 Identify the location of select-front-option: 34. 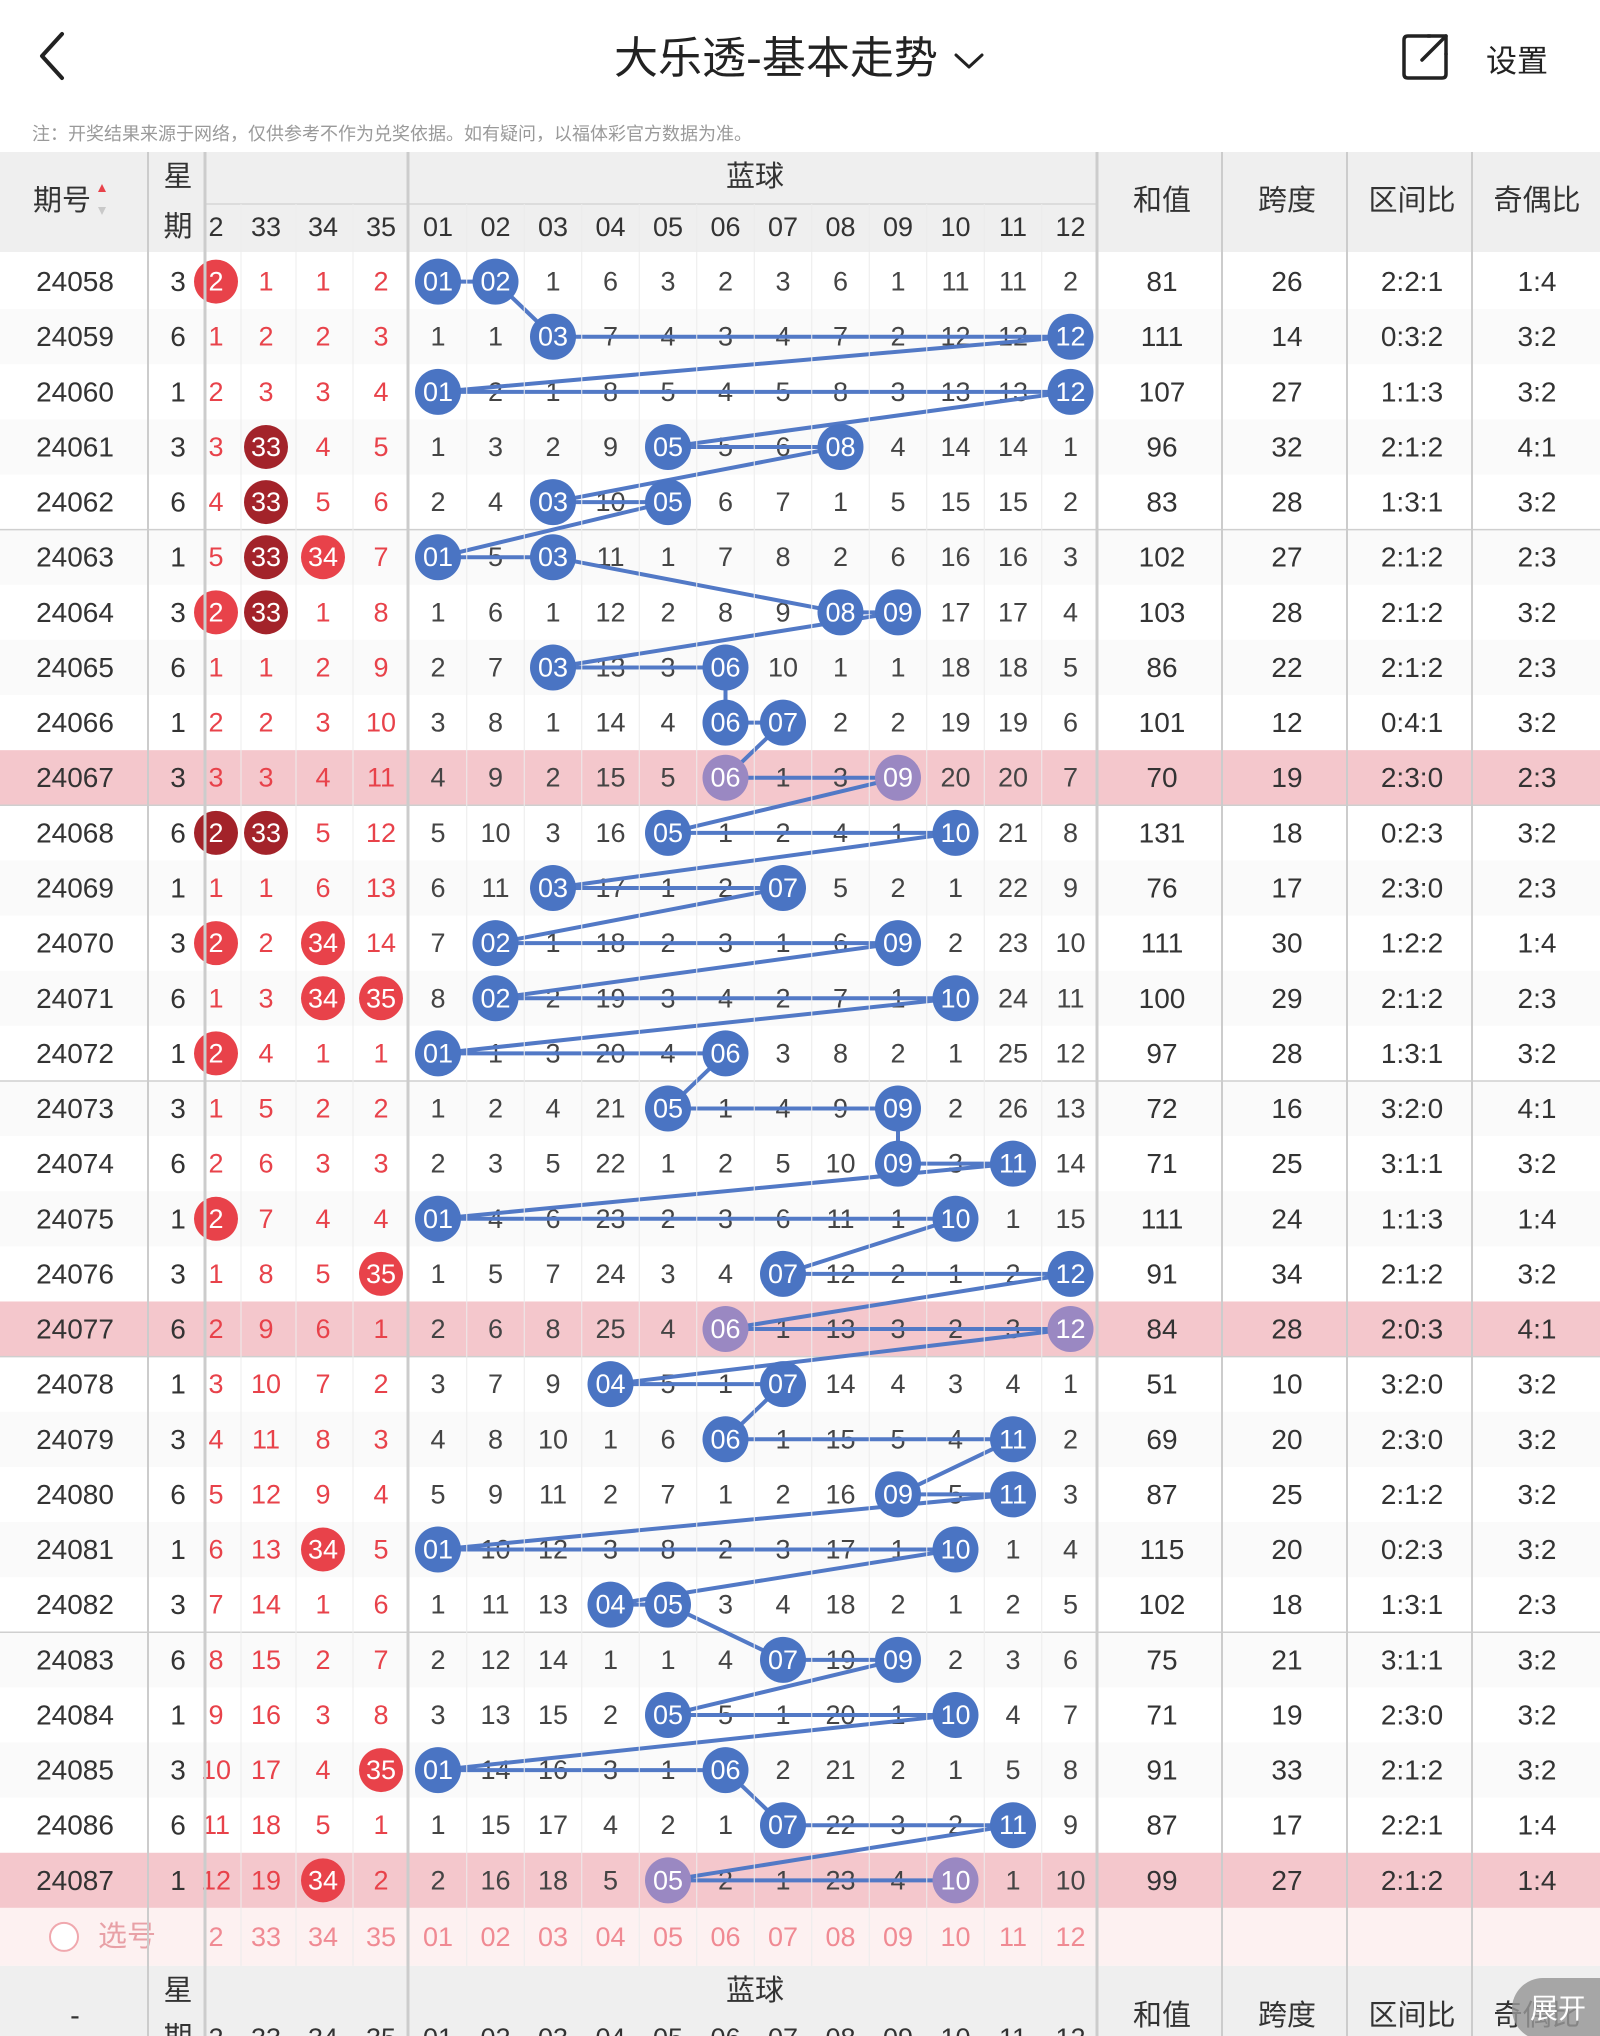
(323, 1937).